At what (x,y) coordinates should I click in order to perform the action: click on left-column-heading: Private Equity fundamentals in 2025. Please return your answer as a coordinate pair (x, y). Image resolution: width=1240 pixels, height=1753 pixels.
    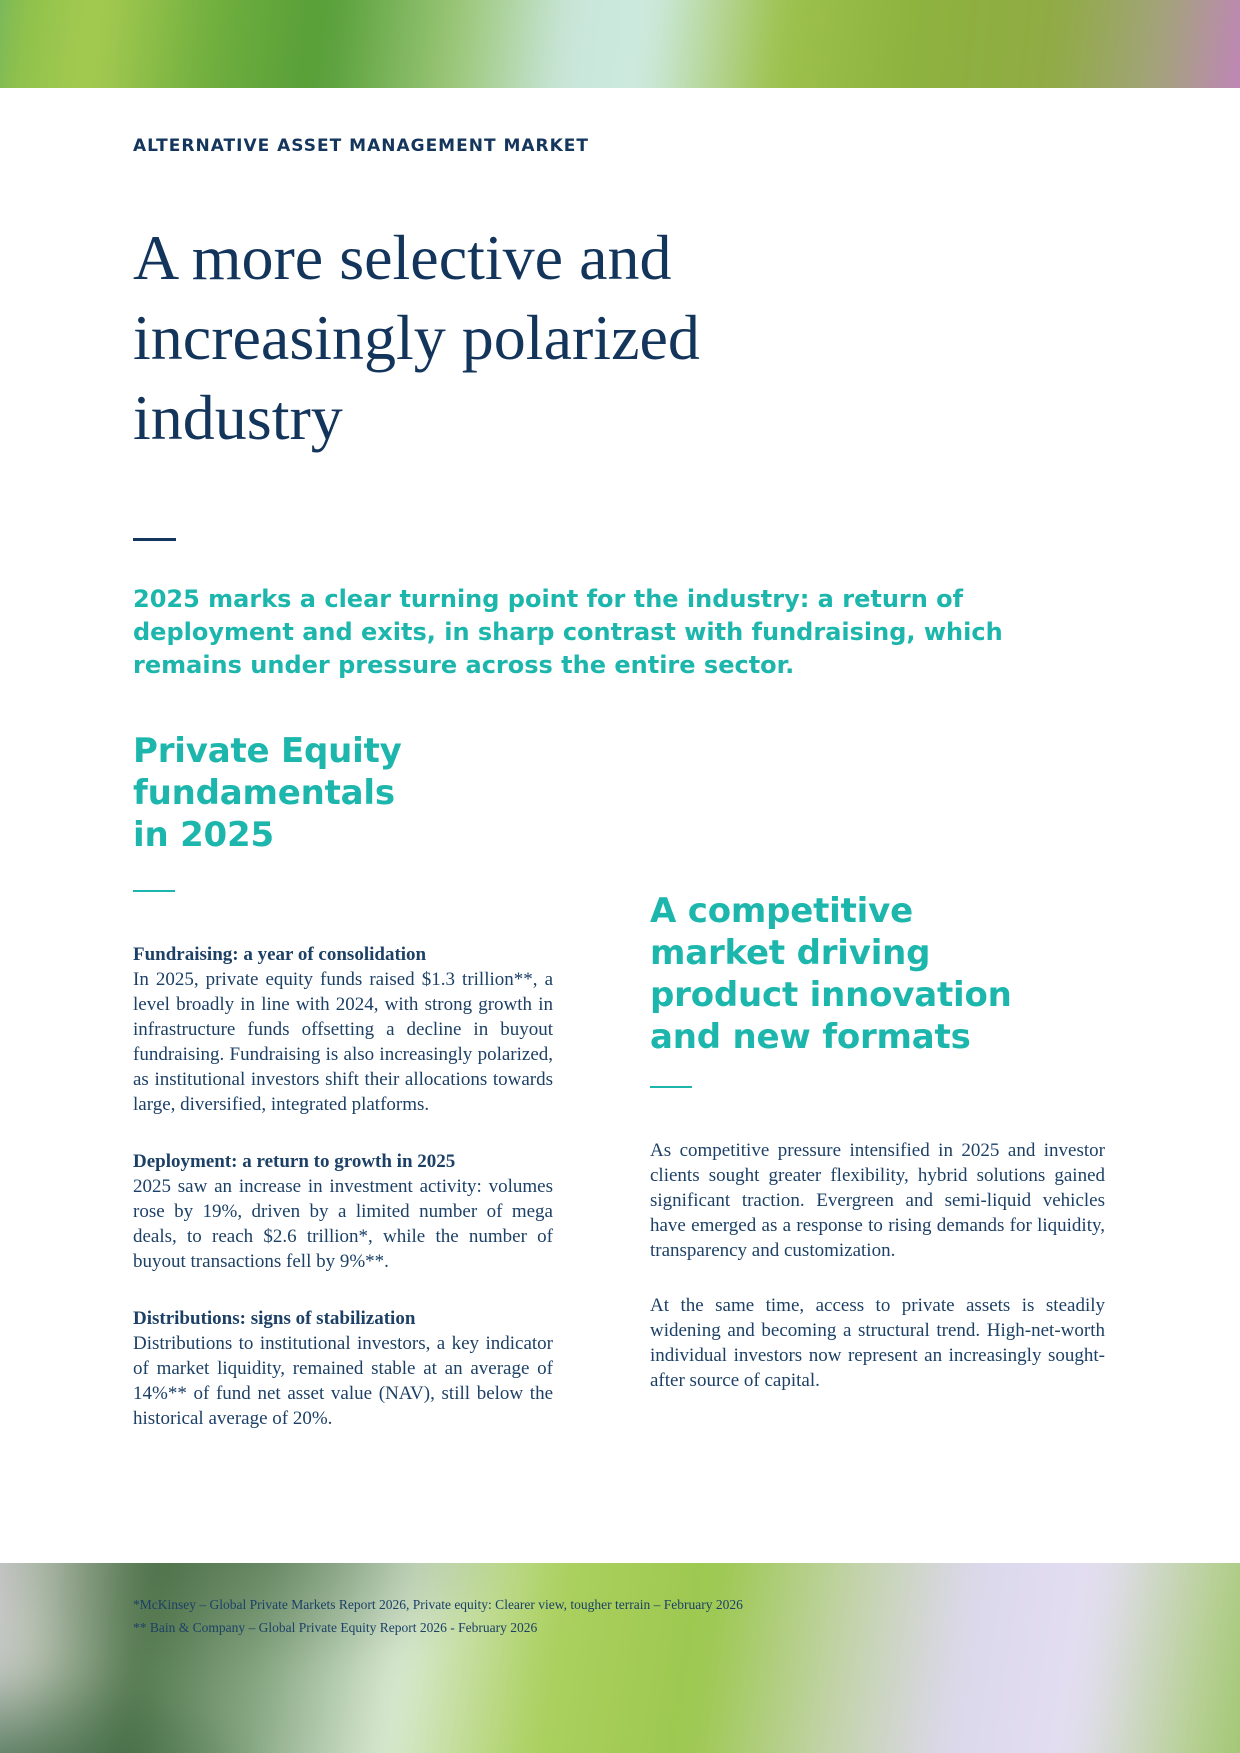
    Looking at the image, I should click on (343, 793).